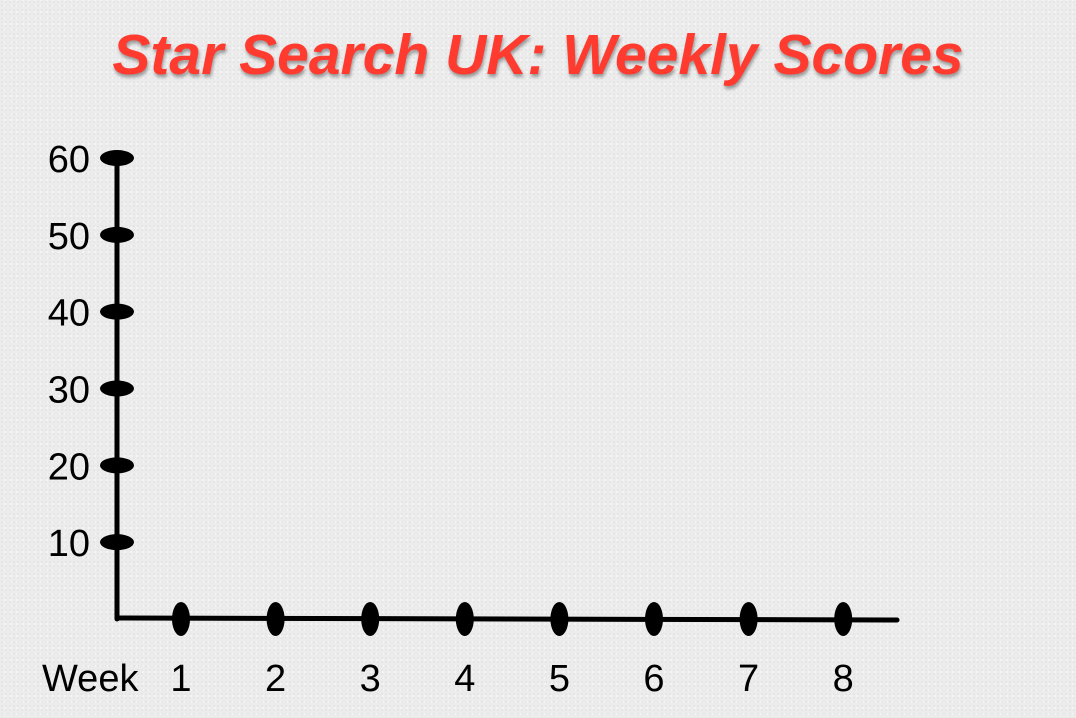 The width and height of the screenshot is (1076, 718). Describe the element at coordinates (180, 679) in the screenshot. I see `x-tick-label: 1` at that location.